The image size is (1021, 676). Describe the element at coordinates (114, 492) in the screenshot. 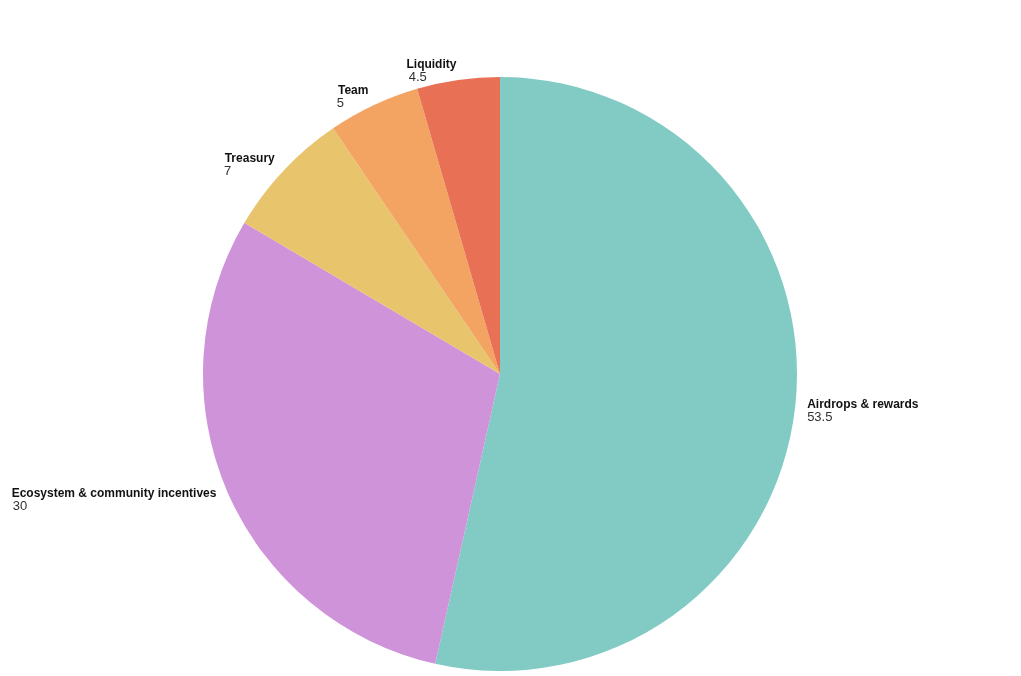

I see `slice-label: Ecosystem & community incentives` at that location.